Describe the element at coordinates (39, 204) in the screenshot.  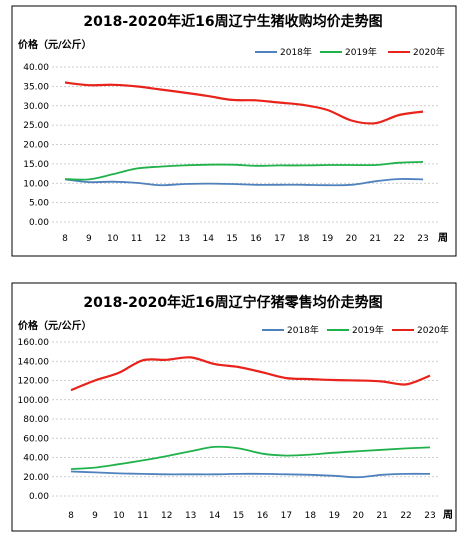
I see `y-tick-label: 5.00` at that location.